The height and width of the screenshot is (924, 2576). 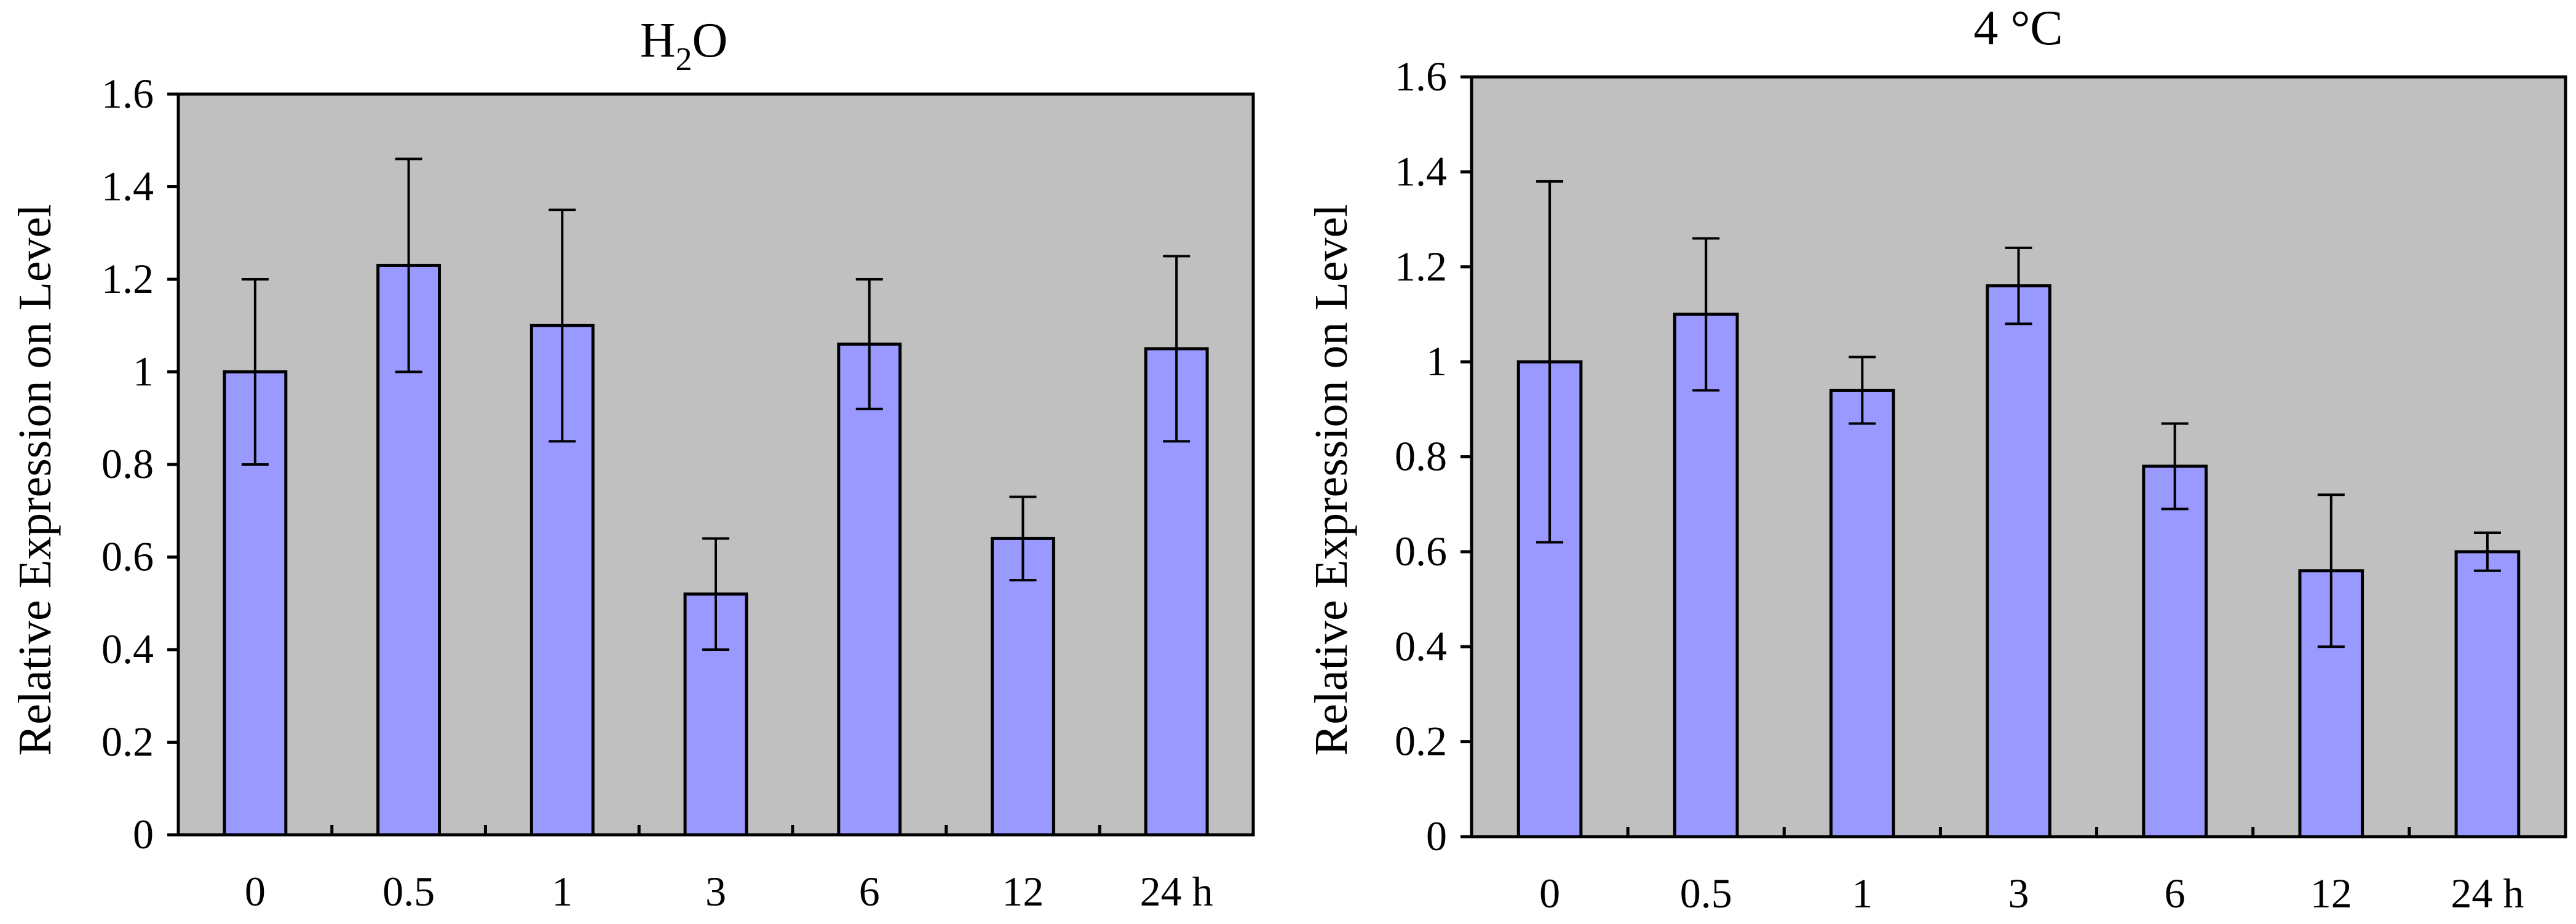 I want to click on x-tick-label-4c-6: 24 h, so click(x=2487, y=894).